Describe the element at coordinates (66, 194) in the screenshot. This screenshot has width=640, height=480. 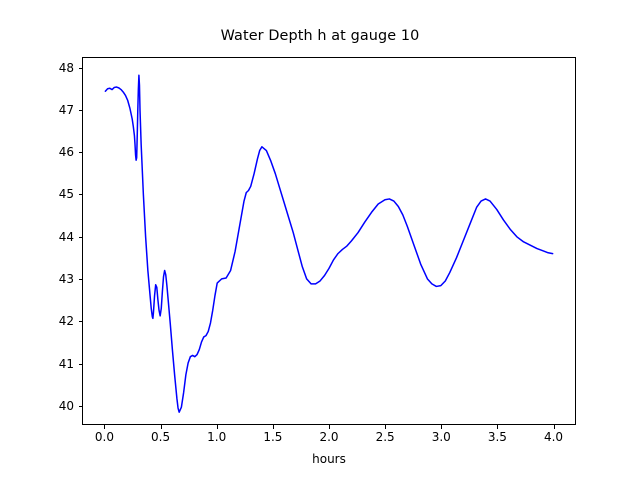
I see `y-tick-label: 45` at that location.